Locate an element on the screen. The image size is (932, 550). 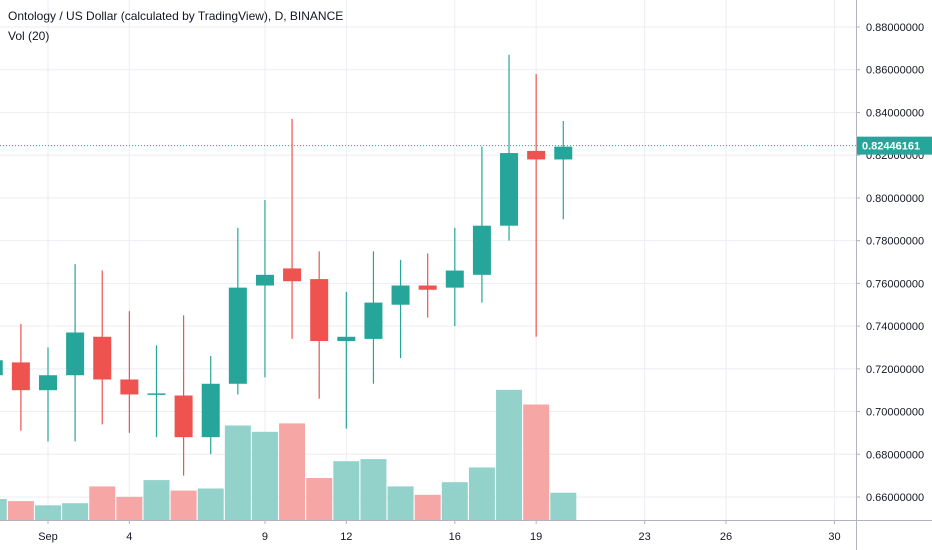
volume-bars is located at coordinates (288, 455).